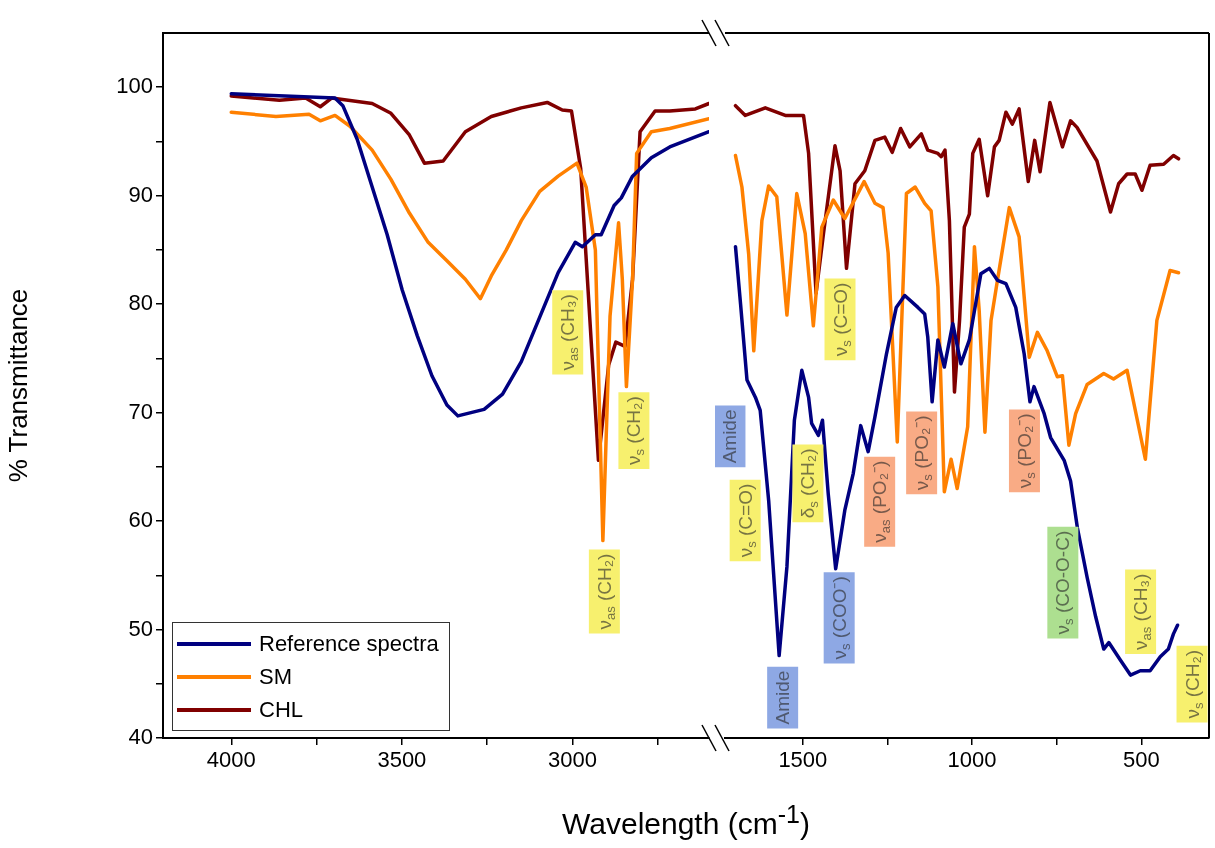 The width and height of the screenshot is (1215, 848). Describe the element at coordinates (349, 643) in the screenshot. I see `legend-label: Reference spectra` at that location.